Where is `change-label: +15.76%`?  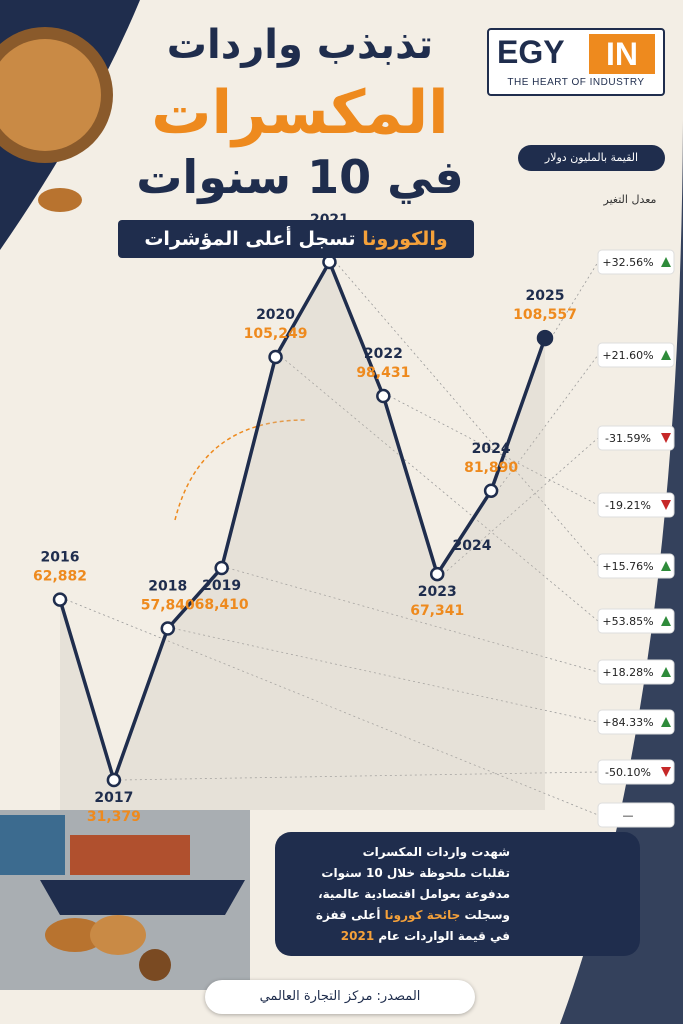
change-label: +15.76% is located at coordinates (627, 566).